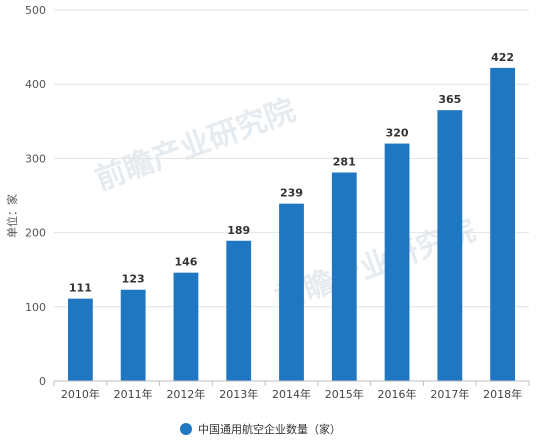 Image resolution: width=539 pixels, height=441 pixels. I want to click on data-label: 422, so click(502, 57).